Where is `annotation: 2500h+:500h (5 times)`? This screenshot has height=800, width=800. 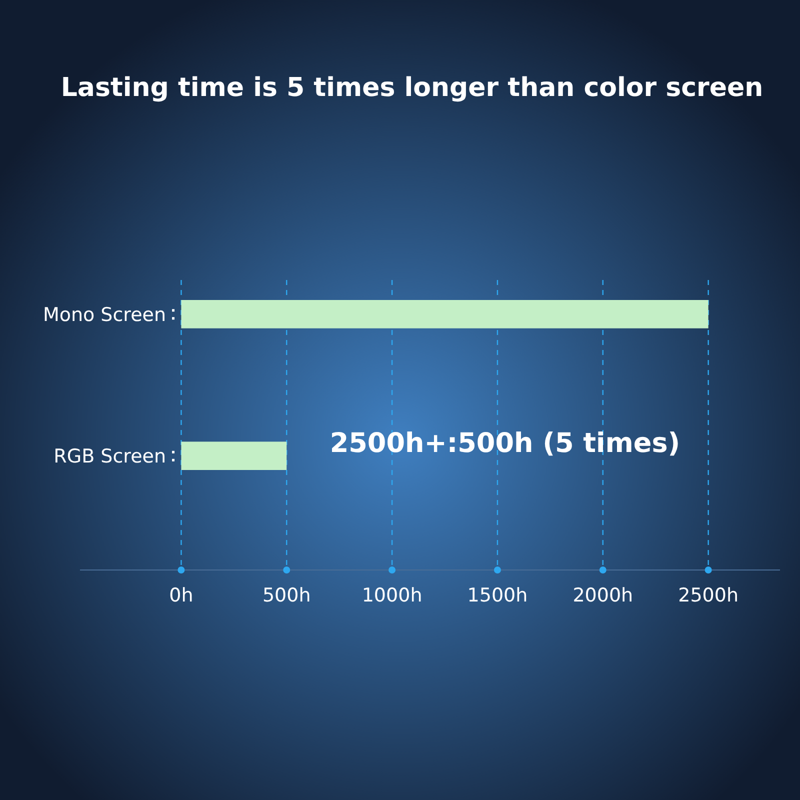 annotation: 2500h+:500h (5 times) is located at coordinates (505, 443).